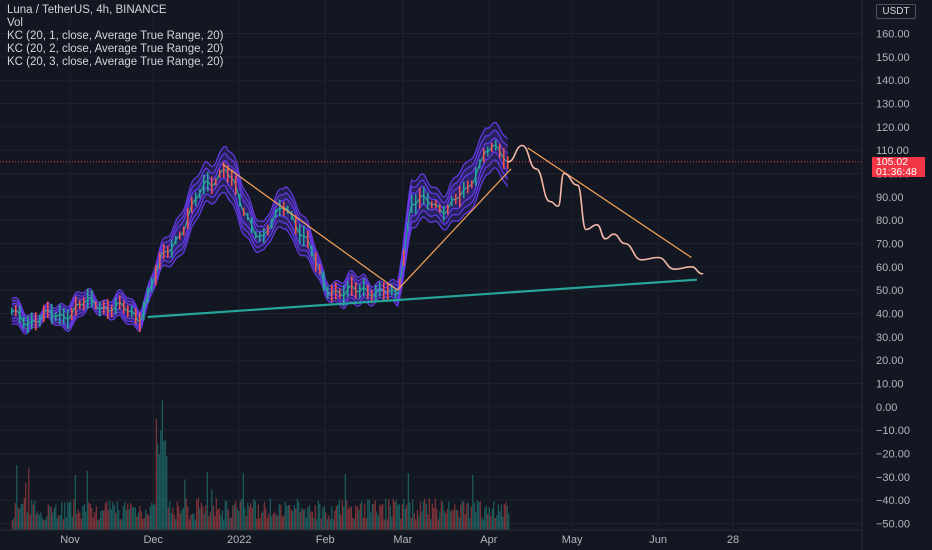 The height and width of the screenshot is (550, 932). I want to click on trendline, so click(609, 202).